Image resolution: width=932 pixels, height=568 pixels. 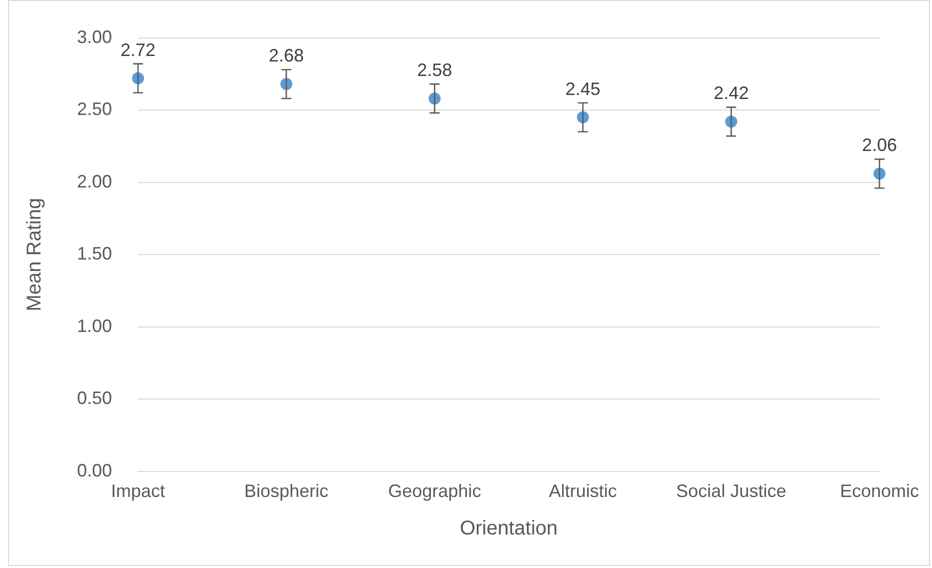 I want to click on data-label: 2.58, so click(x=434, y=70).